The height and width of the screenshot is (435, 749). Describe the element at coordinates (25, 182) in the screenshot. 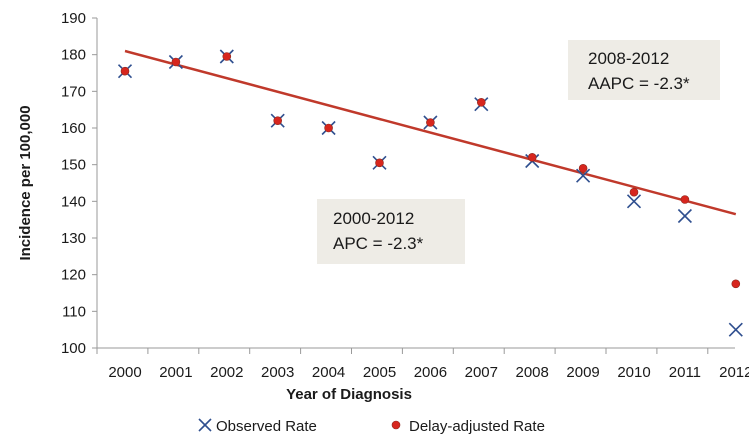

I see `y-axis-title: Incidence per 100,000` at that location.